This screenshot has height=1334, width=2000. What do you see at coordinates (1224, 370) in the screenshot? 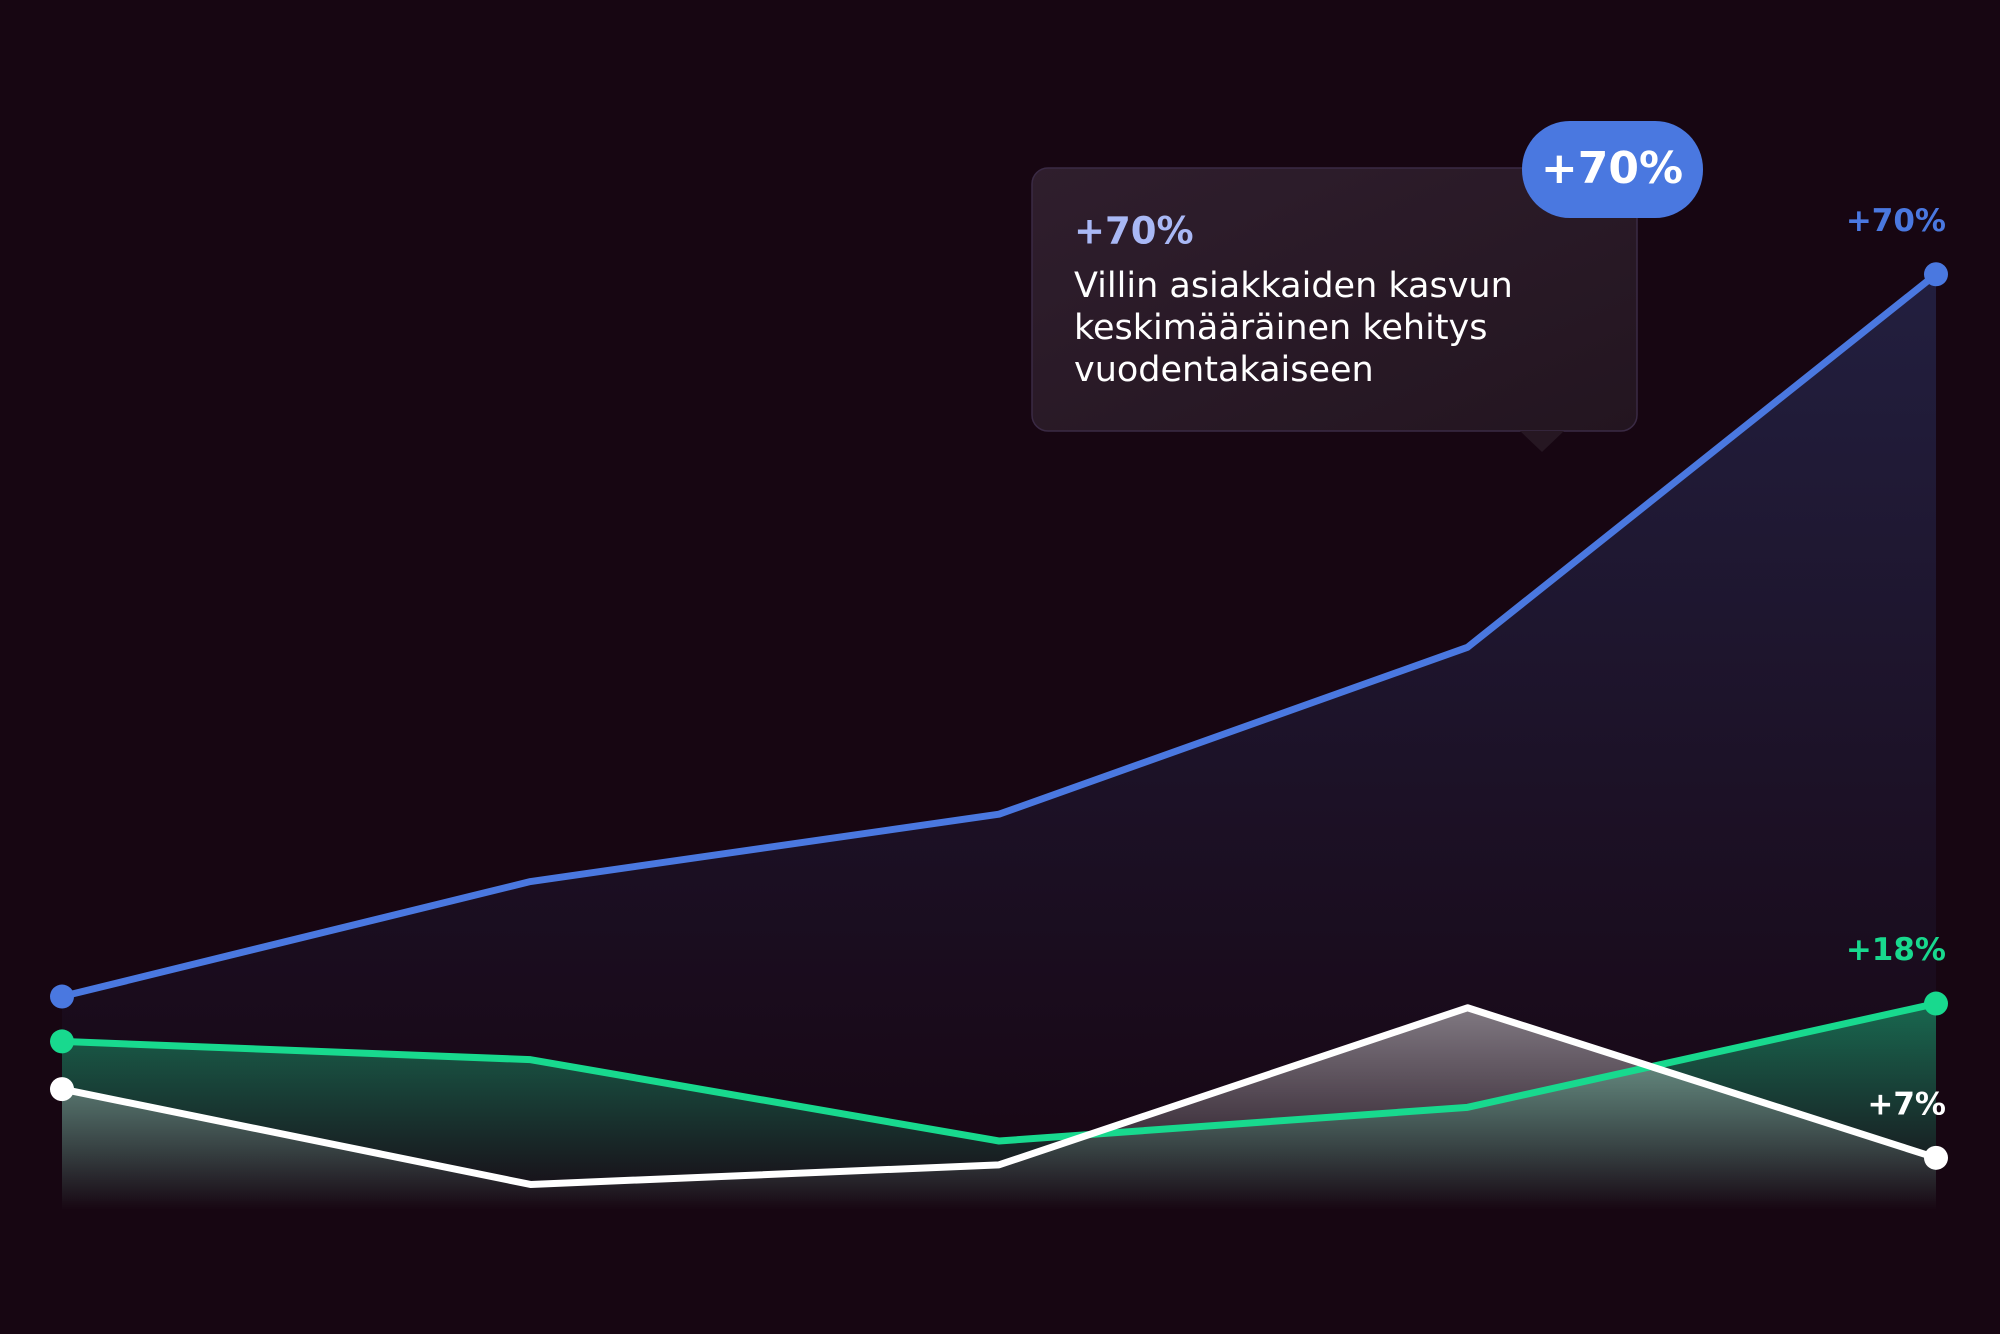
I see `tooltip-line: vuodentakaiseen` at bounding box center [1224, 370].